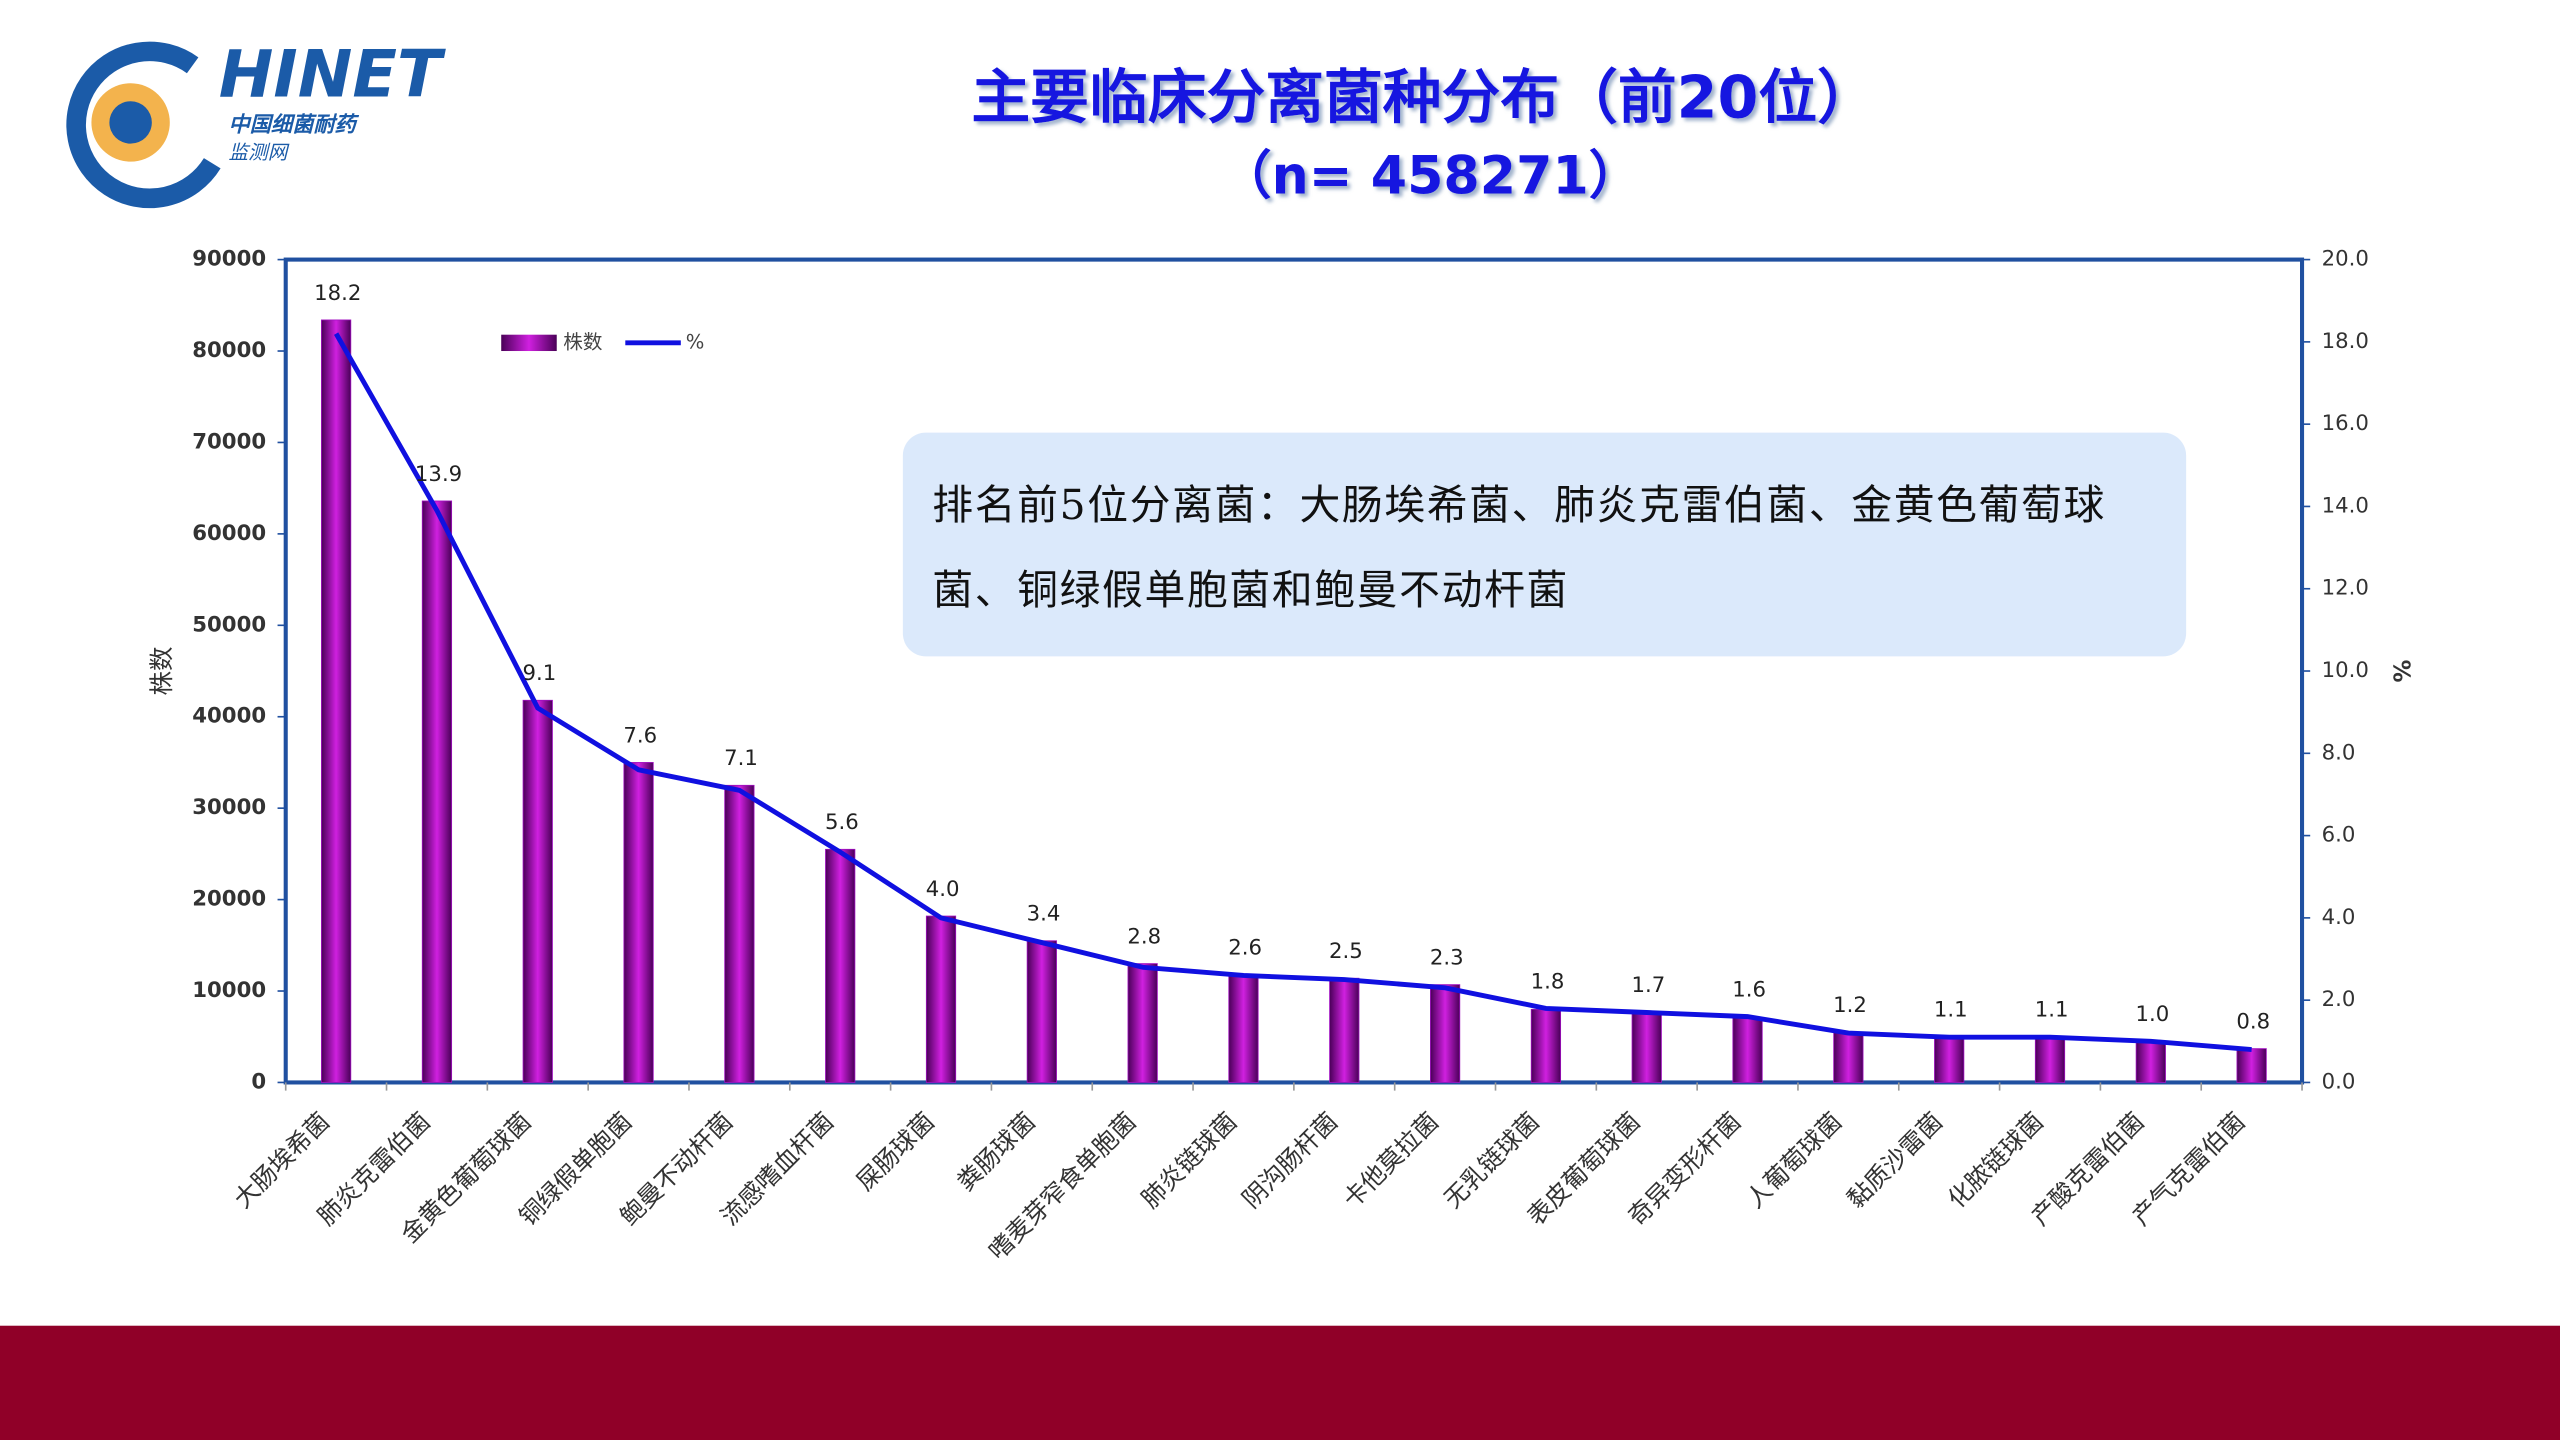  Describe the element at coordinates (2339, 917) in the screenshot. I see `y2-tick-label: 4.0` at that location.